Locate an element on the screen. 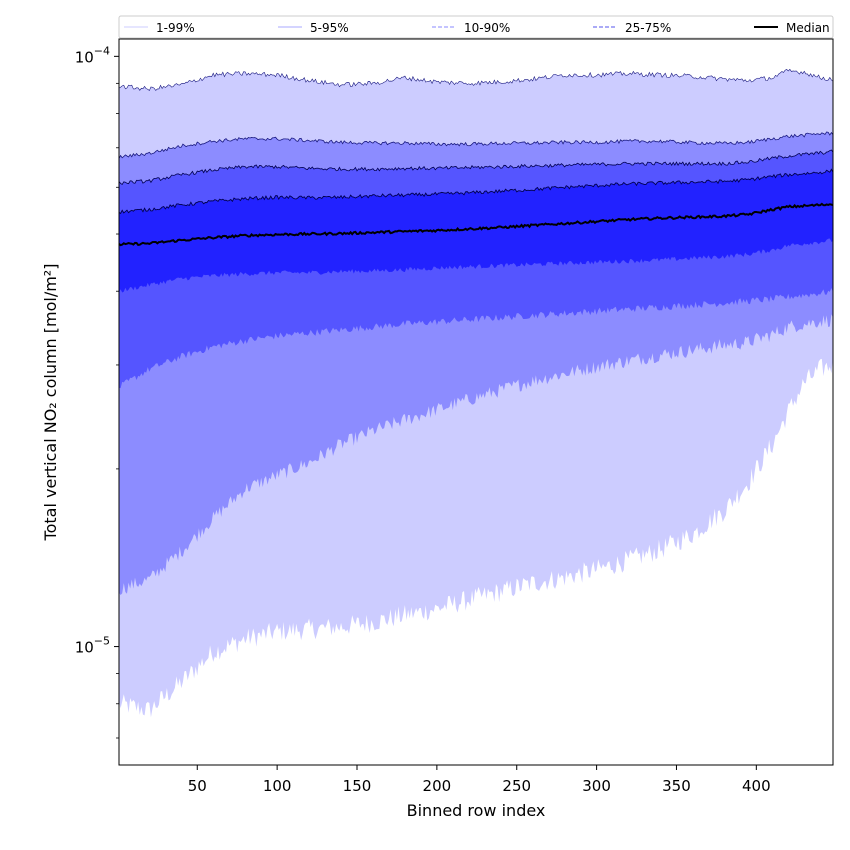  median-line is located at coordinates (476, 224).